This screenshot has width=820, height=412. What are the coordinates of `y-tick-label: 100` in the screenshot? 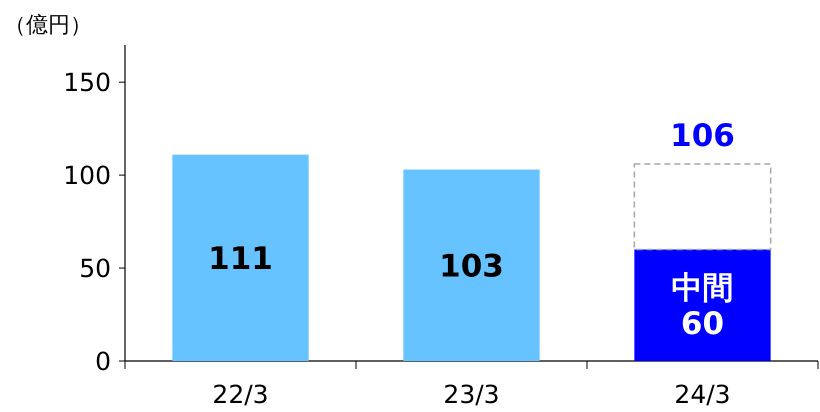 It's located at (87, 175).